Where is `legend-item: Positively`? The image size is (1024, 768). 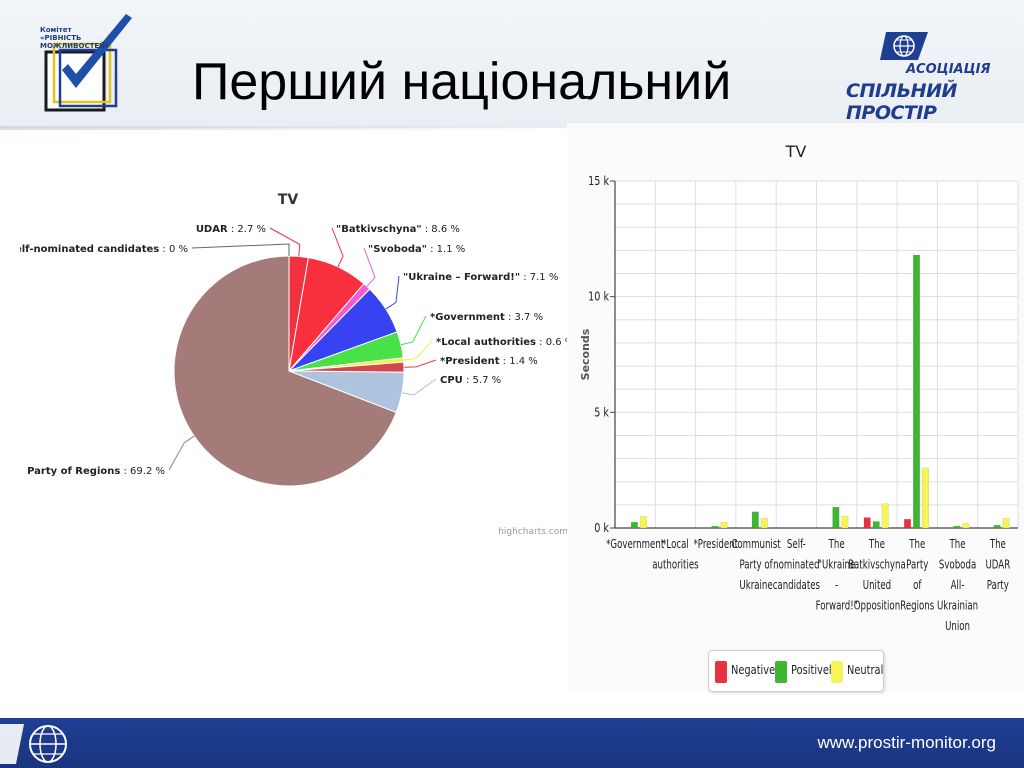 legend-item: Positively is located at coordinates (814, 670).